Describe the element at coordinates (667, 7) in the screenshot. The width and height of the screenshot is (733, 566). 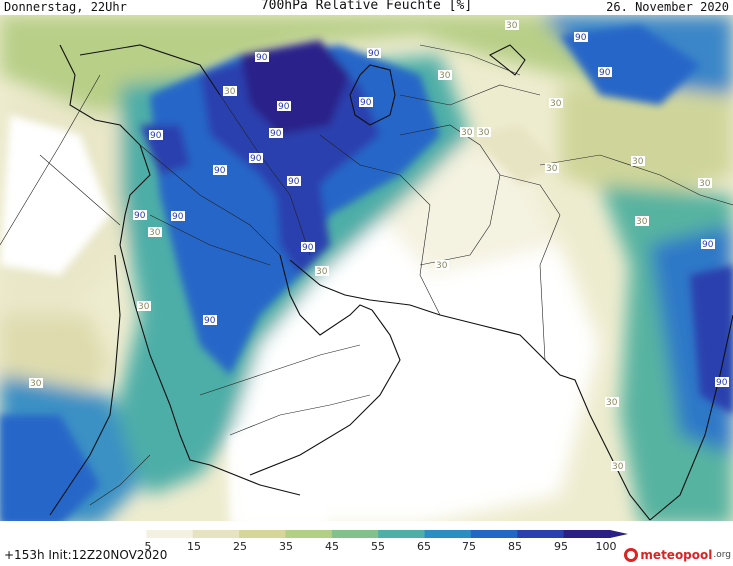
I see `forecast-date: 26. November 2020` at that location.